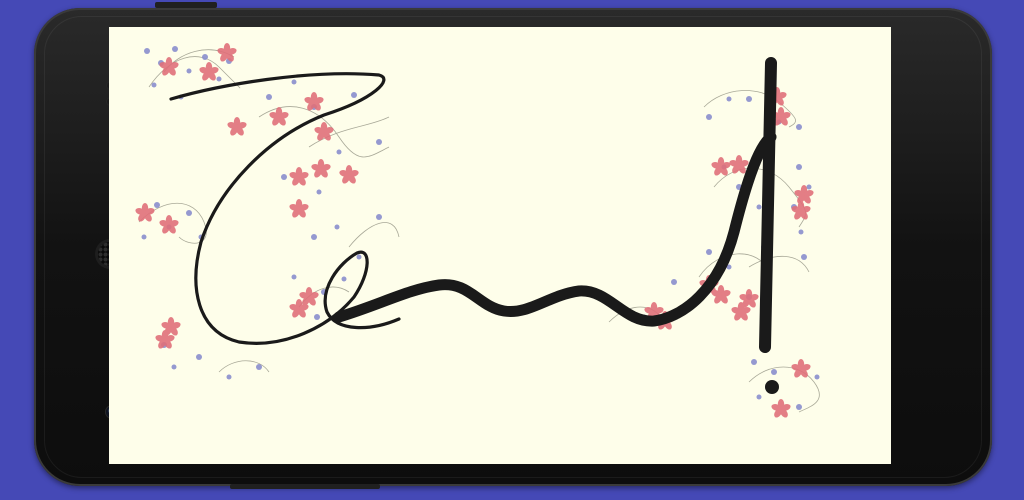  I want to click on calligraphy-dot, so click(772, 387).